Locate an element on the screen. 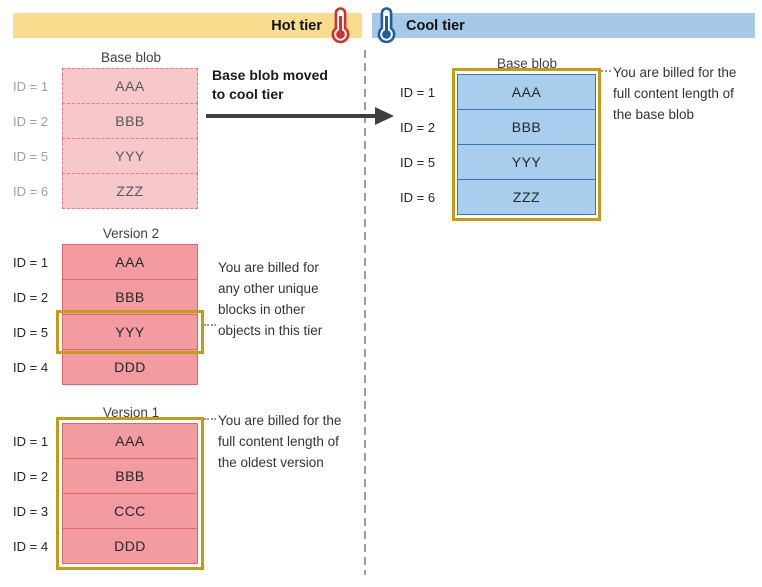  block-cell: CCC is located at coordinates (130, 511).